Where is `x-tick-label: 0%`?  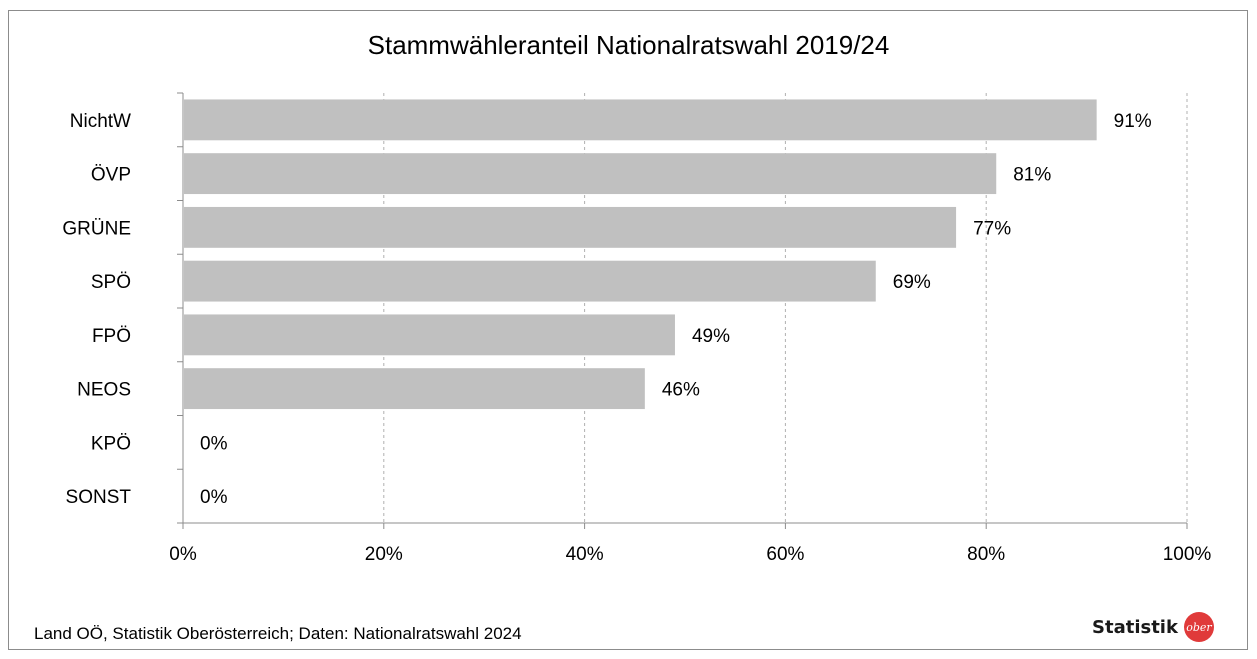 x-tick-label: 0% is located at coordinates (183, 554).